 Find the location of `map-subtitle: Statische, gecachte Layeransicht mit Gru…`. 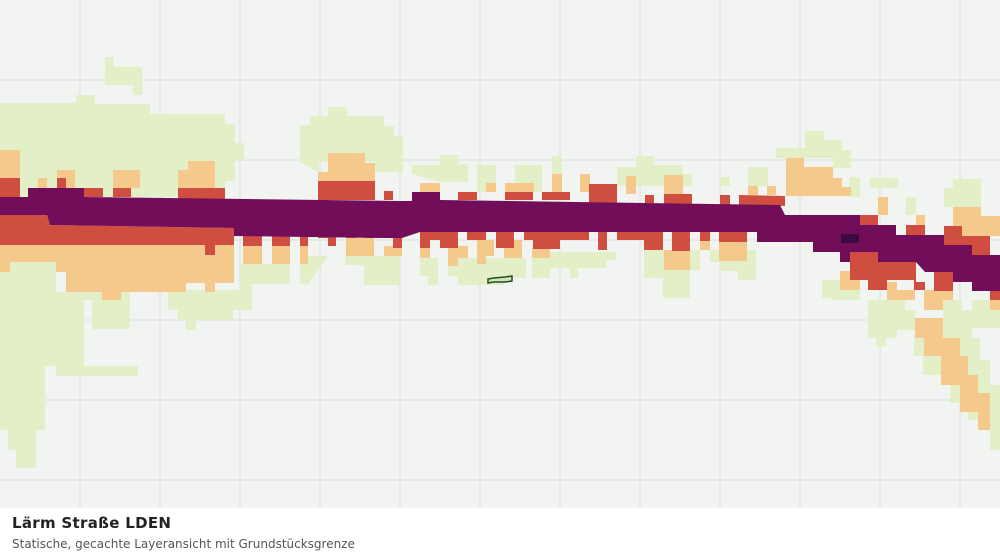

map-subtitle: Statische, gecachte Layeransicht mit Gru… is located at coordinates (183, 544).